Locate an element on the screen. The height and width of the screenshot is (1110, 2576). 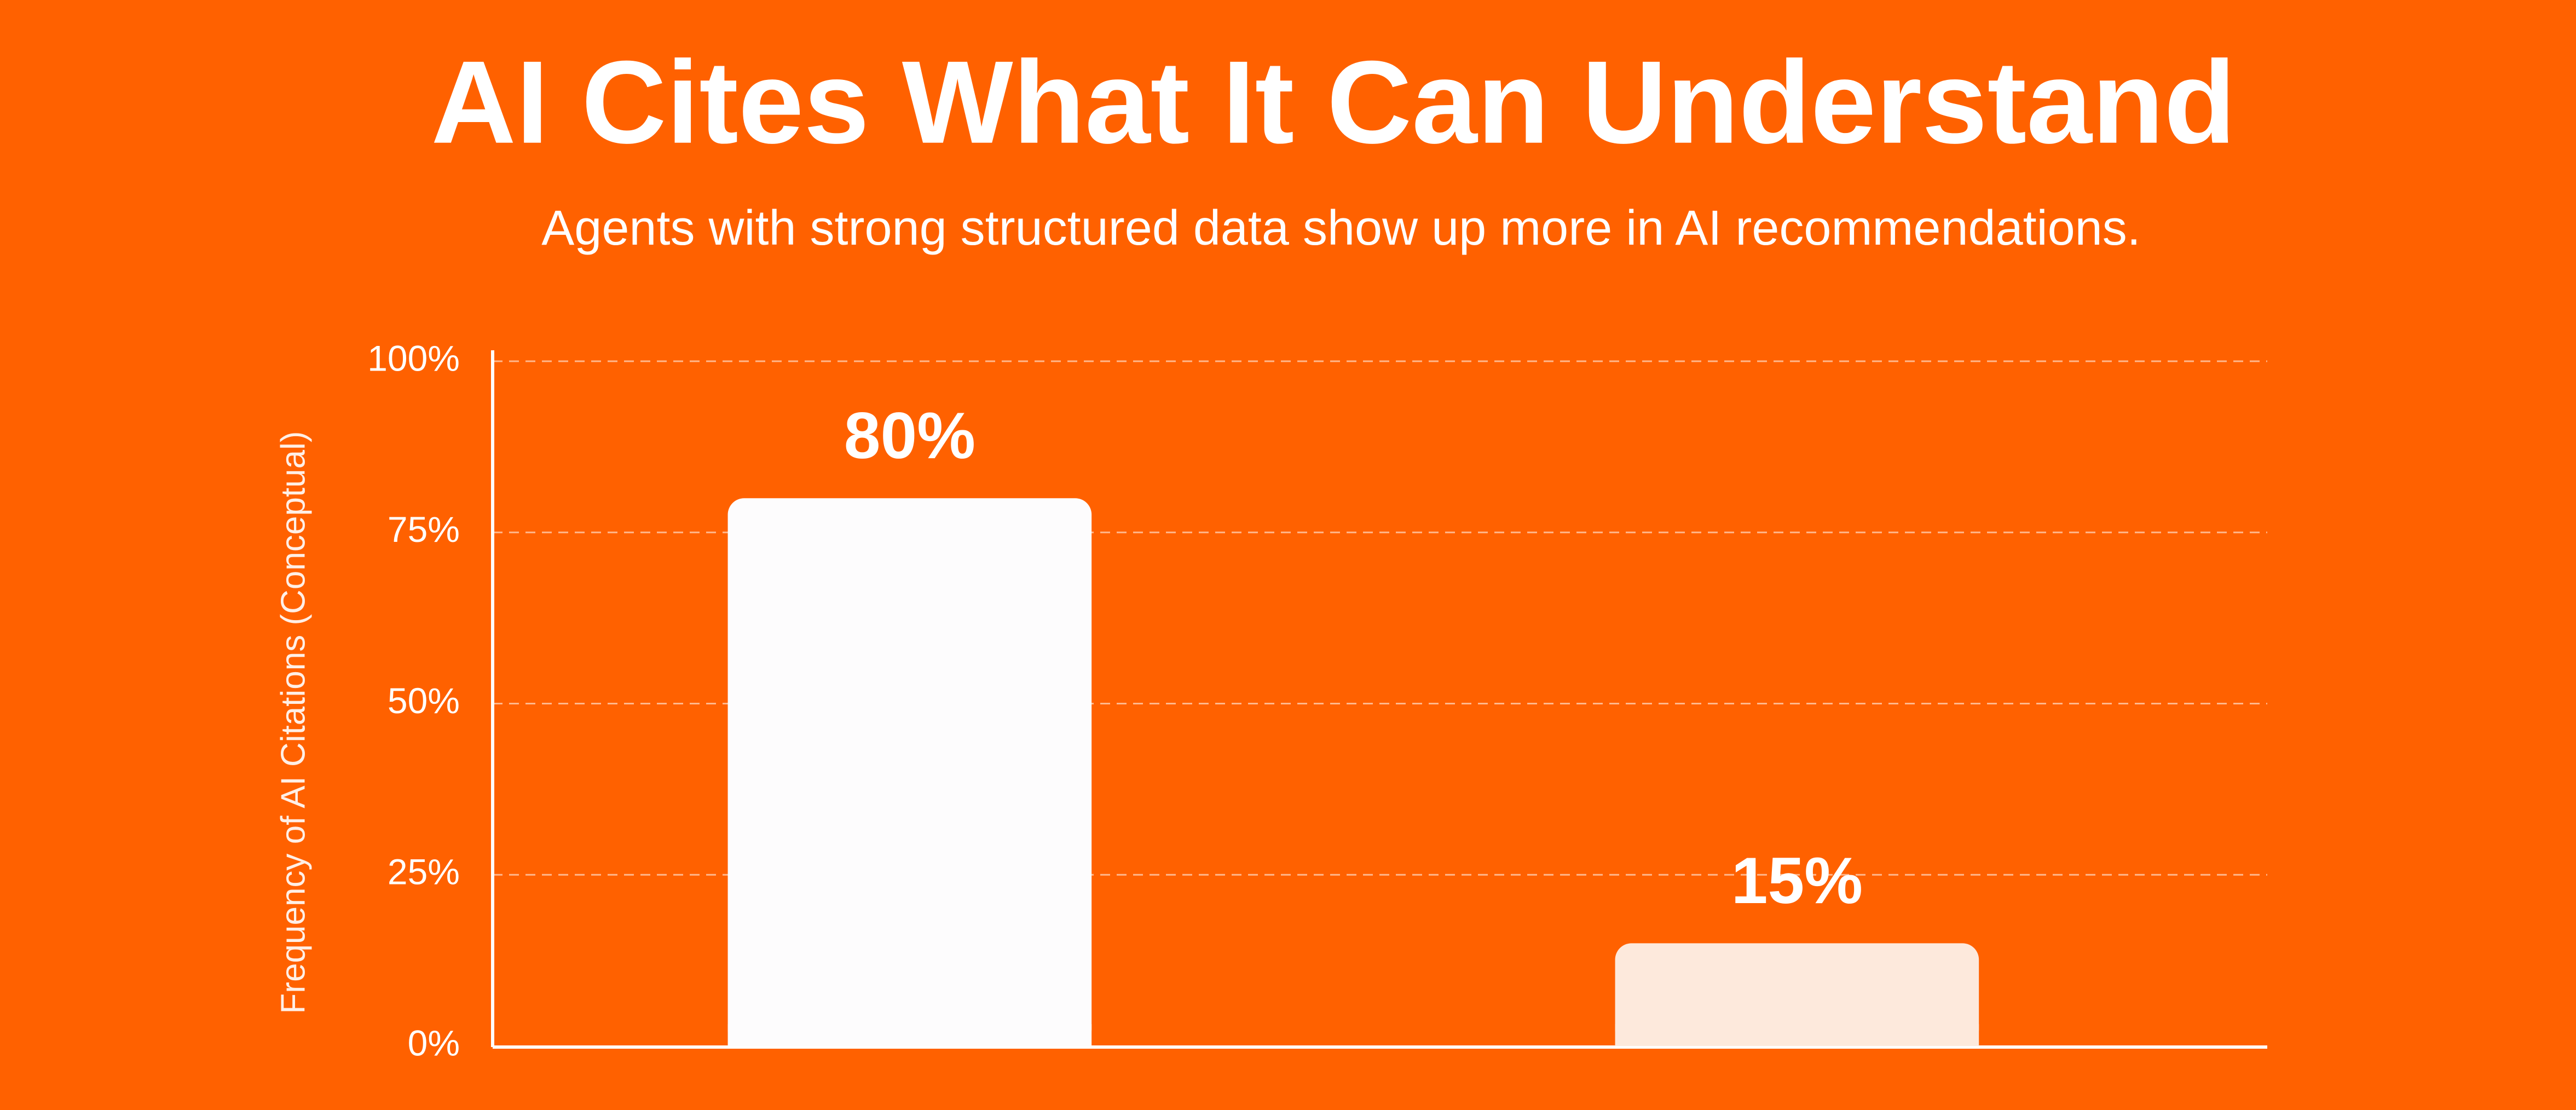
data-label: 80% is located at coordinates (910, 436).